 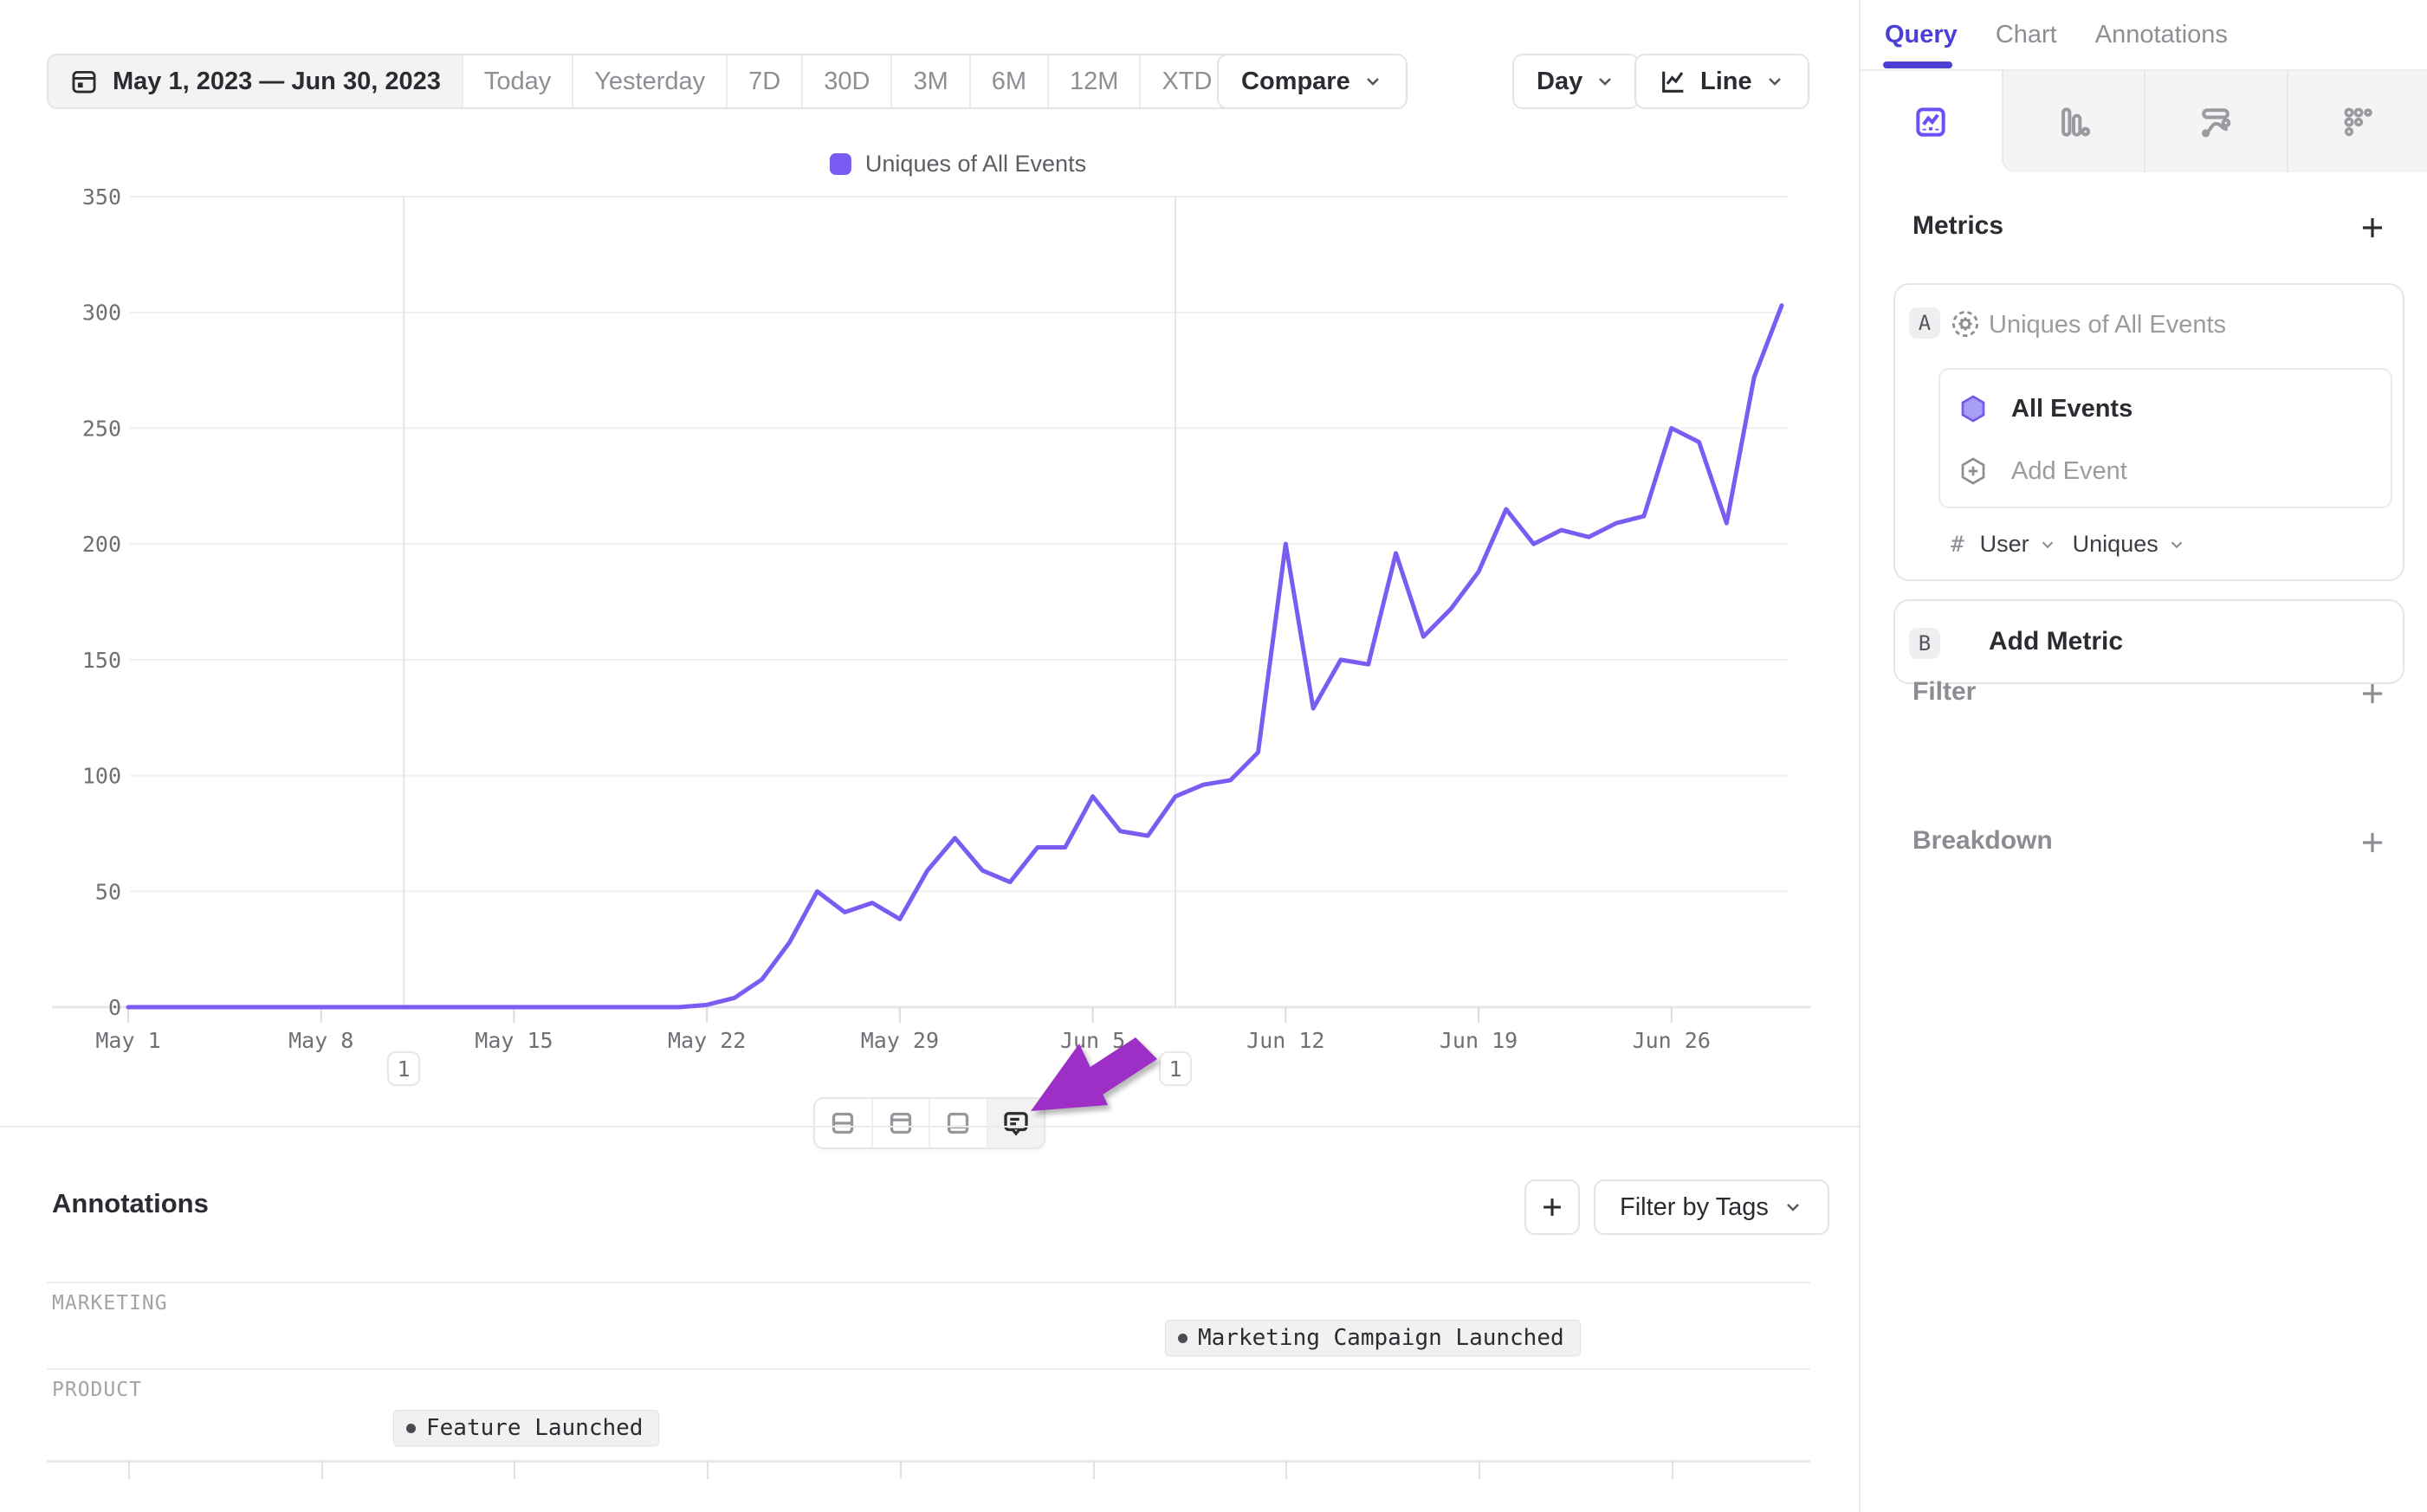 I want to click on retention-grid-view-icon, so click(x=2356, y=121).